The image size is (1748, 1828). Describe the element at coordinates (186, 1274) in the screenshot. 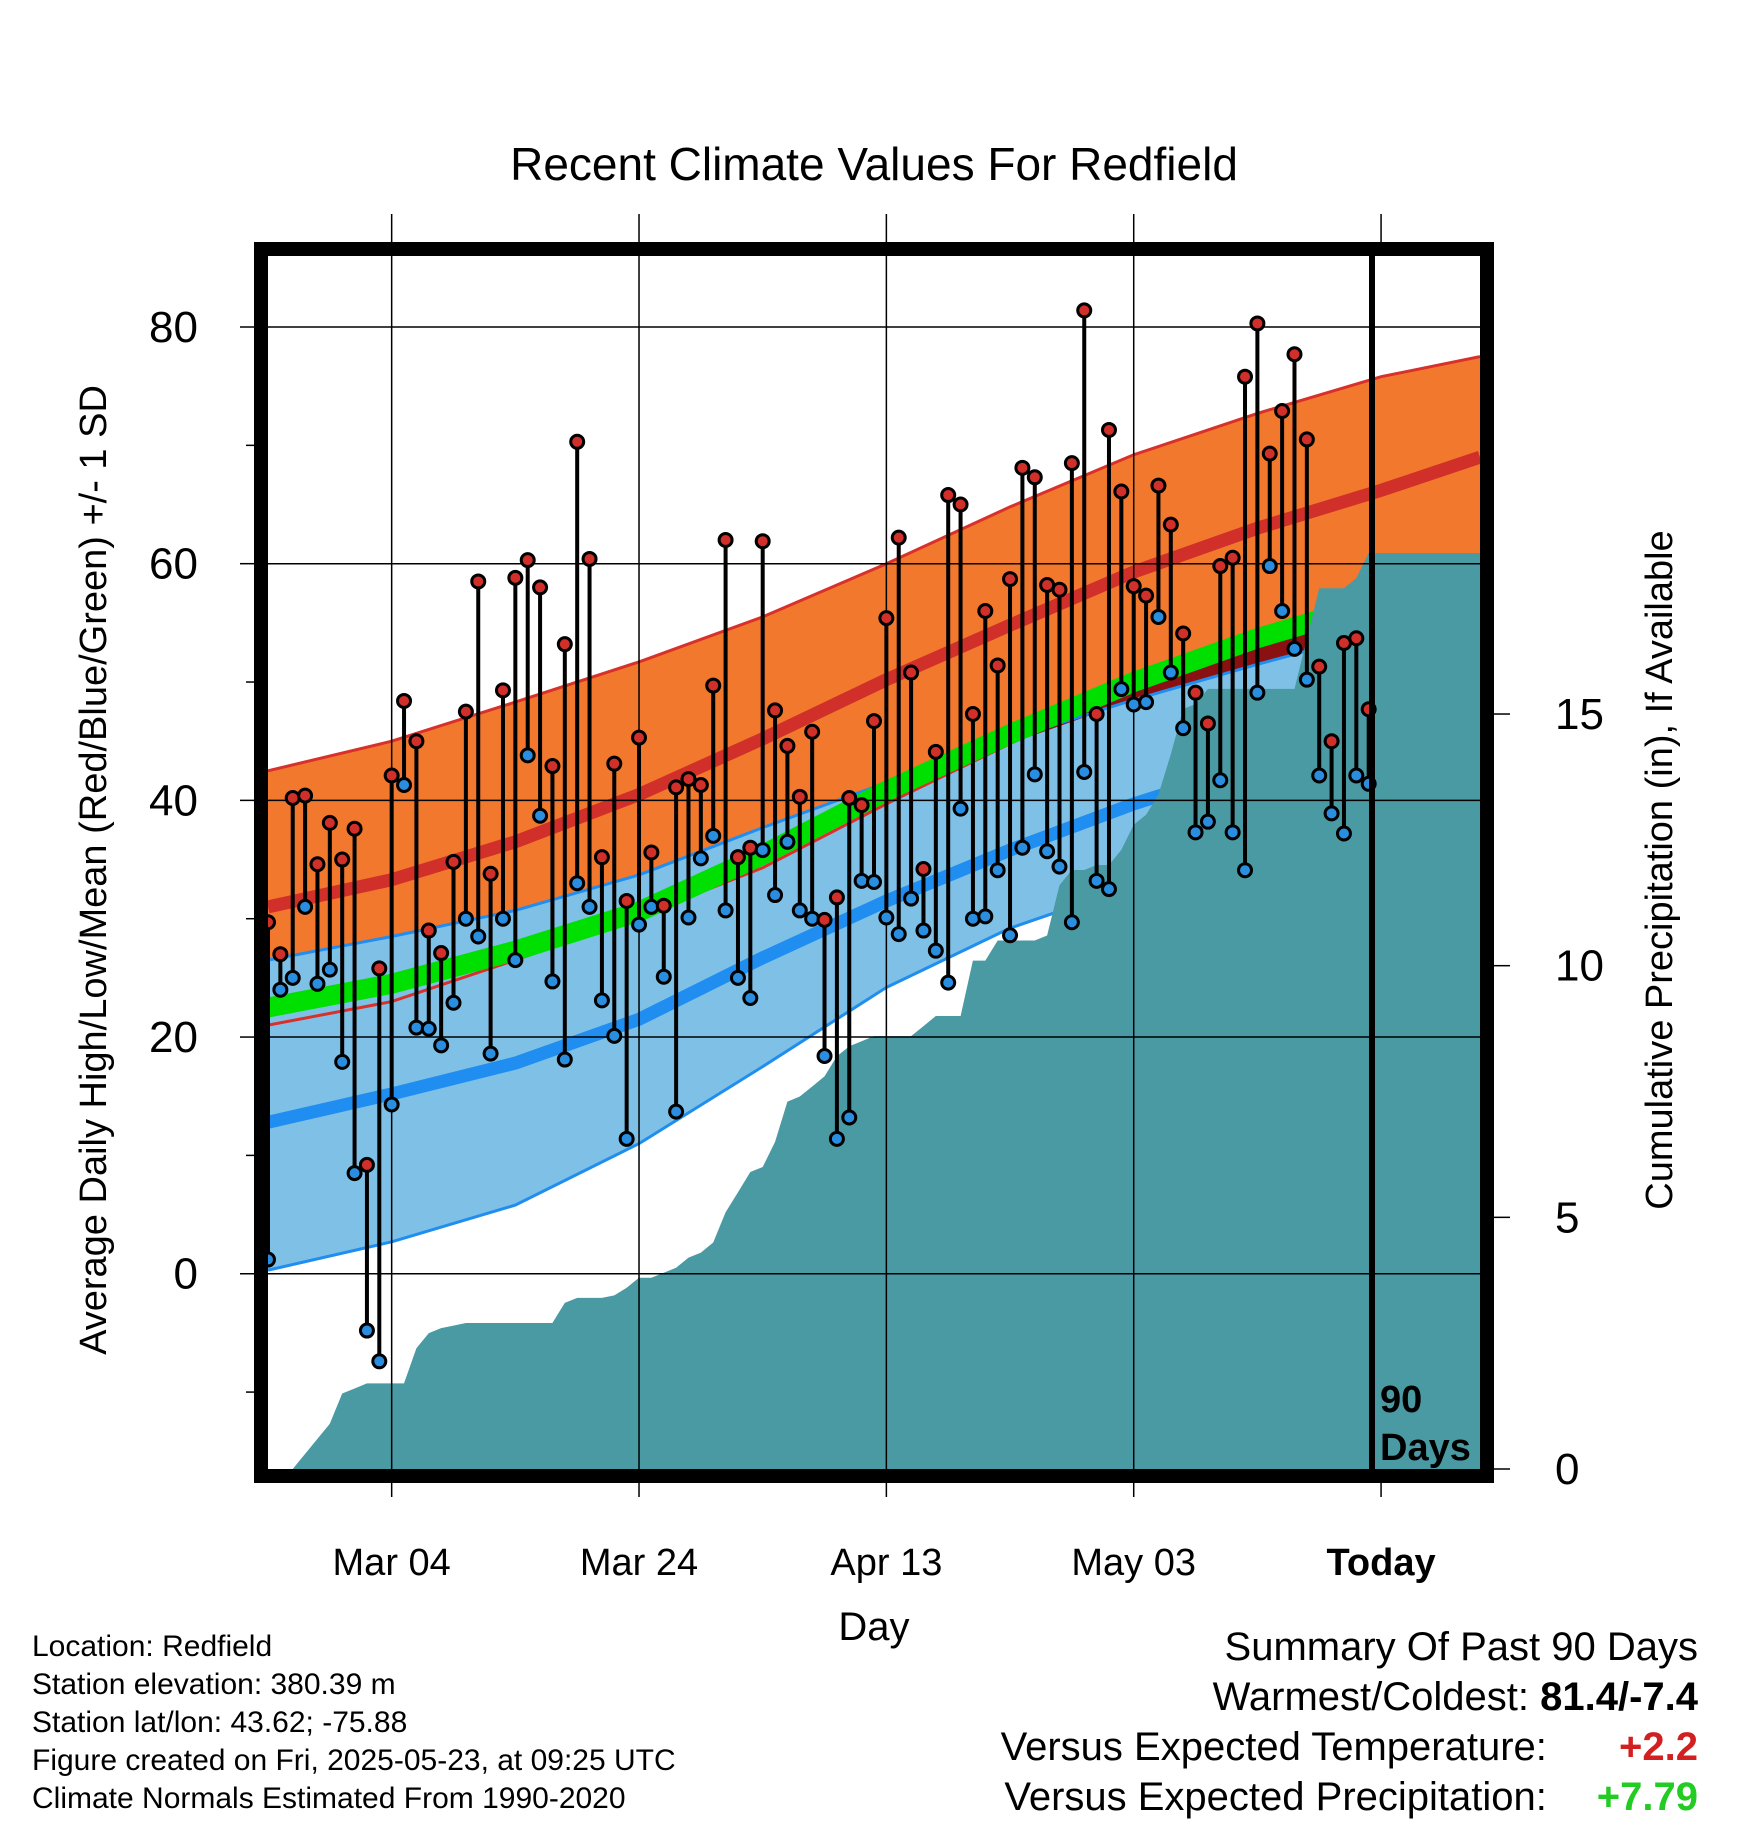

I see `left-tick-label: 0` at that location.